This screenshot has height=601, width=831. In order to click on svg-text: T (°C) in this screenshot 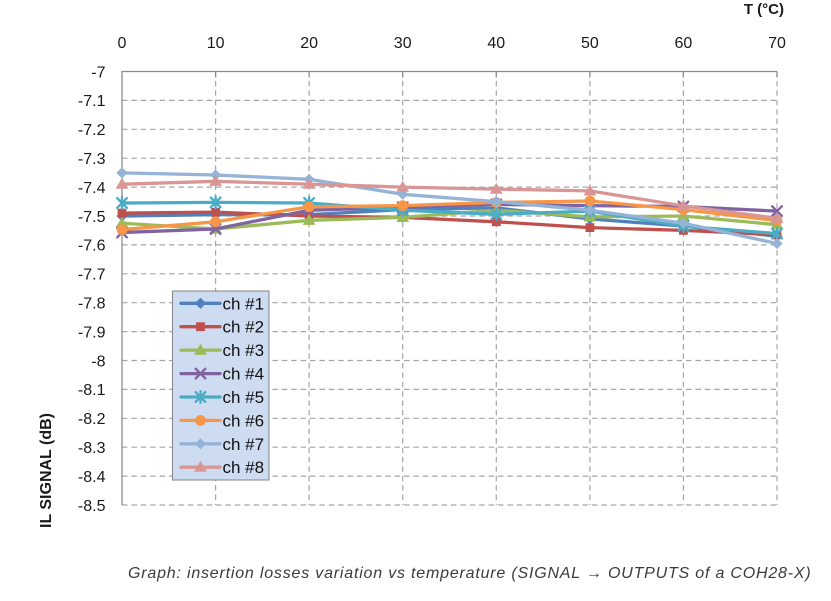, I will do `click(764, 9)`.